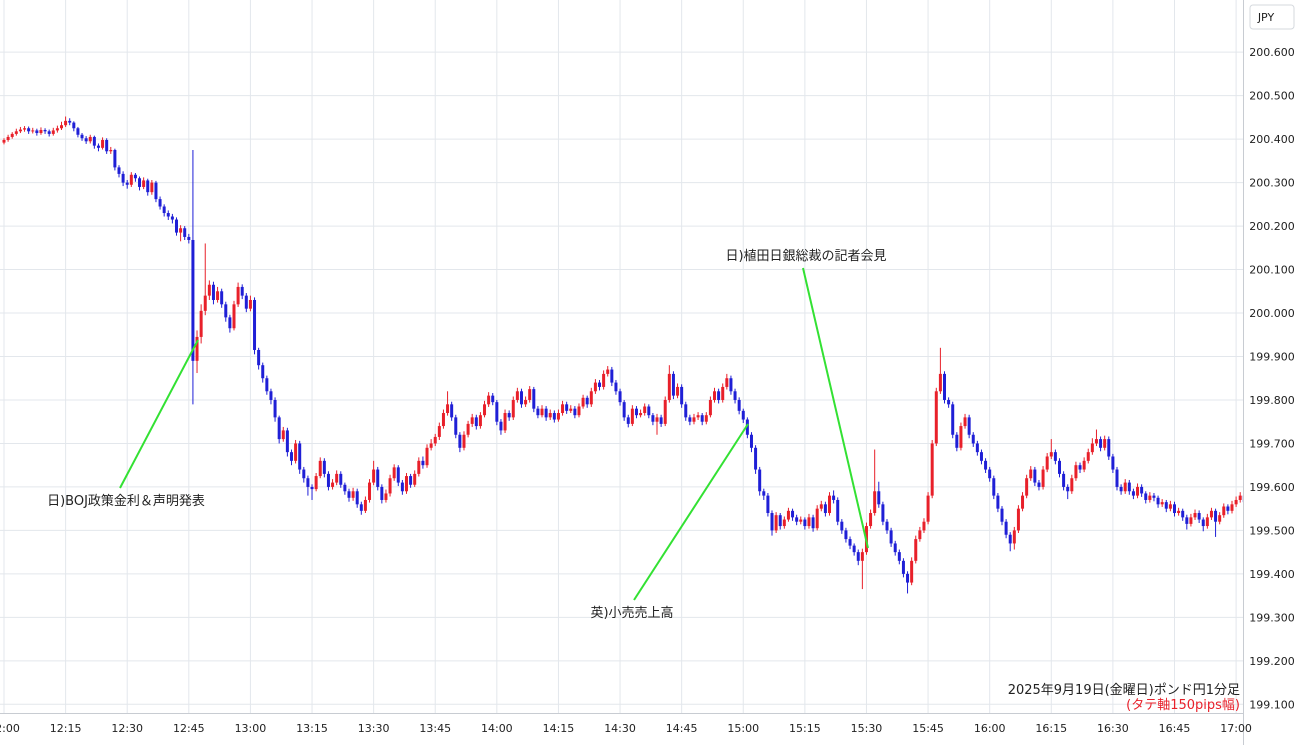 The image size is (1300, 745). I want to click on x-tick-label: 13:30, so click(374, 728).